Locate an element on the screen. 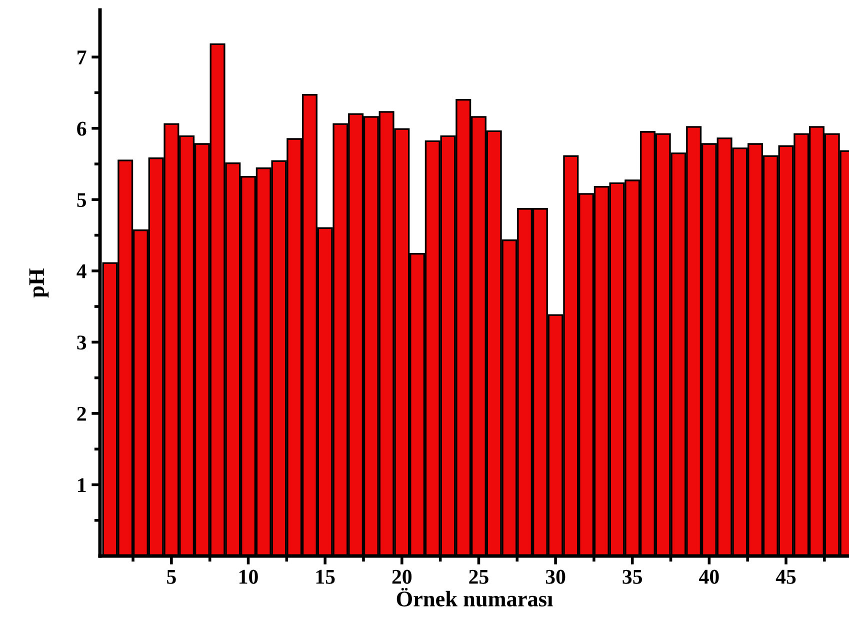 This screenshot has width=849, height=632. x-tick-label: 25 is located at coordinates (478, 577).